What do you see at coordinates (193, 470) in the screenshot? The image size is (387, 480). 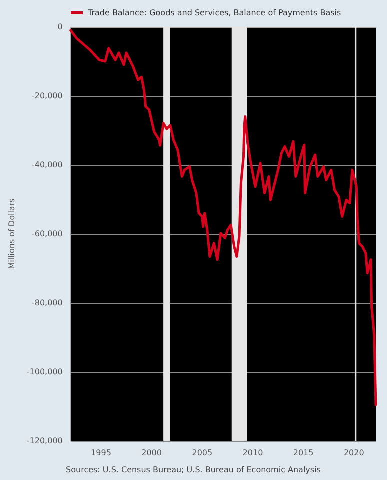 I see `source-note: Sources: U.S. Census Bureau; U.S. Bureau of Economic Analysis` at bounding box center [193, 470].